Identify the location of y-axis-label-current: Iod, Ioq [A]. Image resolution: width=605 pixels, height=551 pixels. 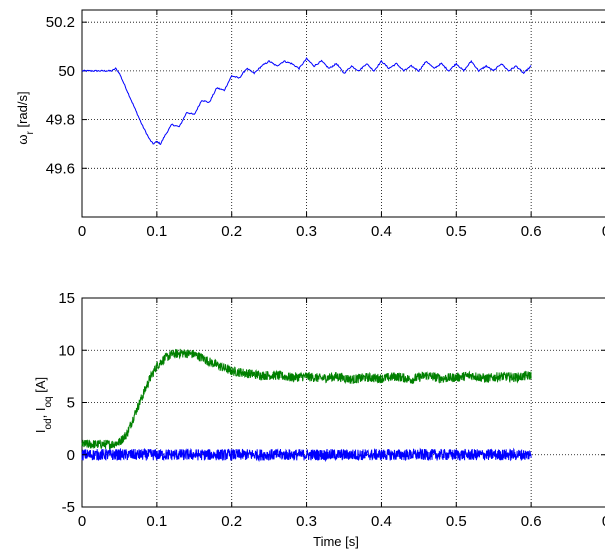
(43, 405).